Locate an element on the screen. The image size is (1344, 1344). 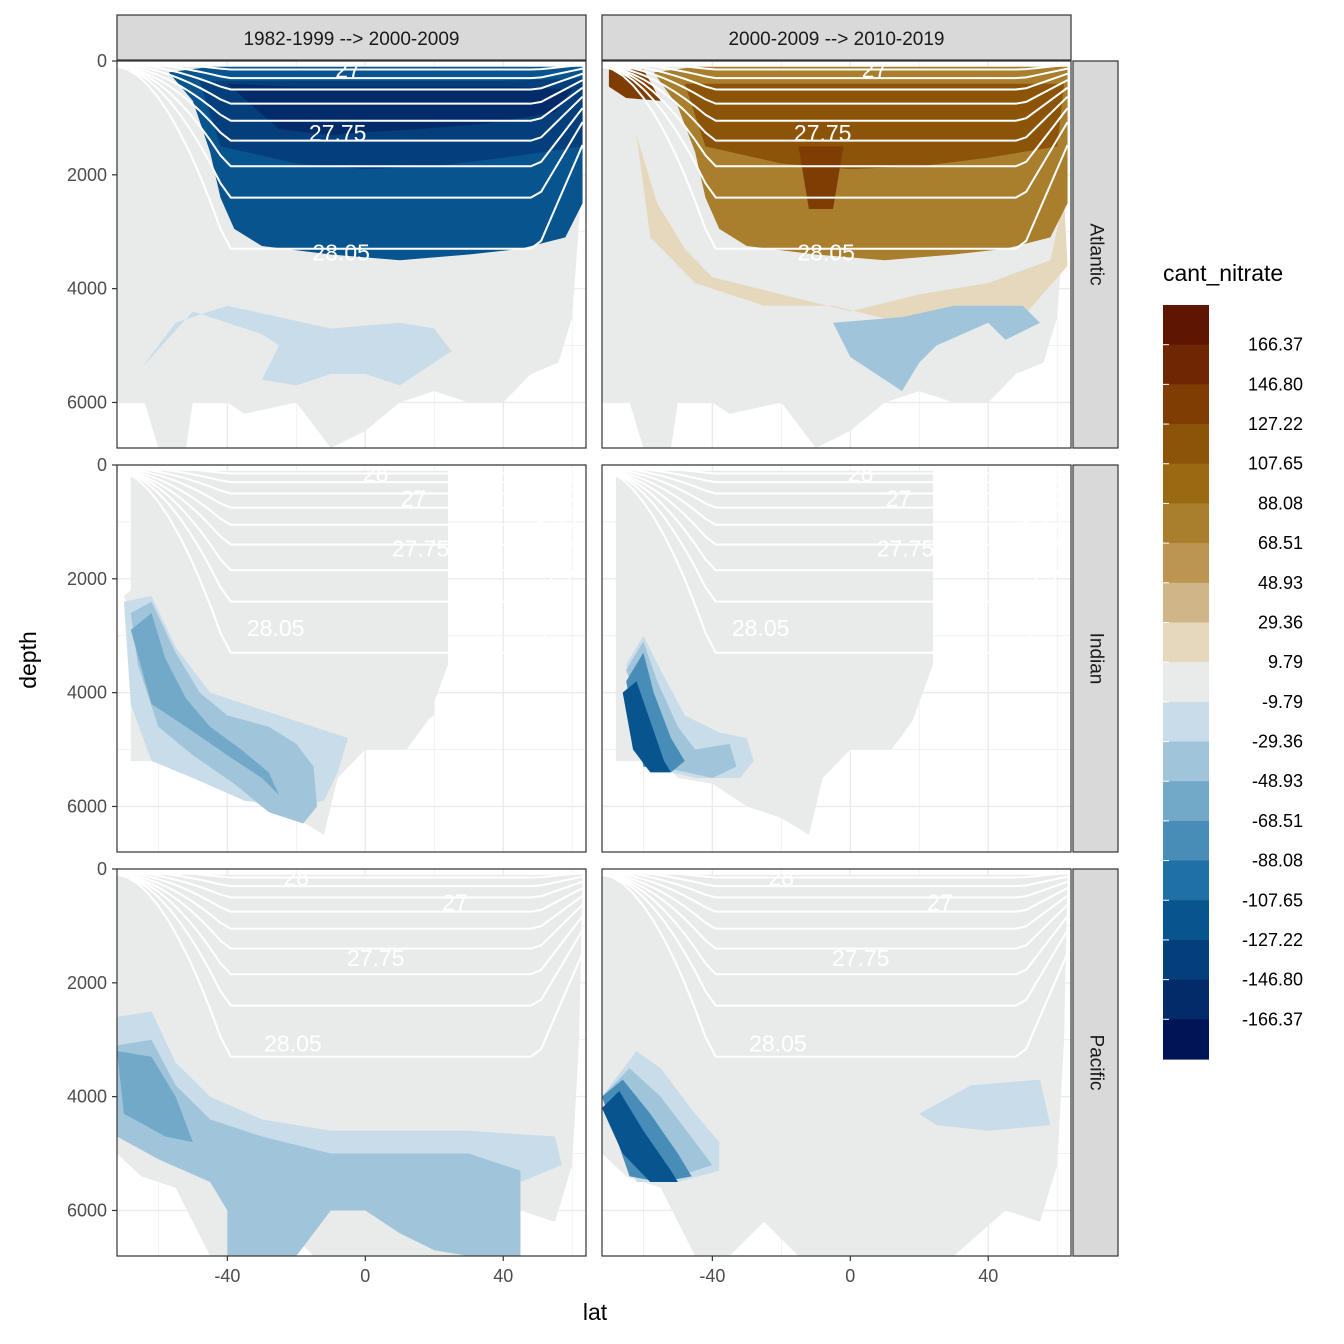
panel-indian-2: 28 27 27.75 28.05 is located at coordinates (836, 658).